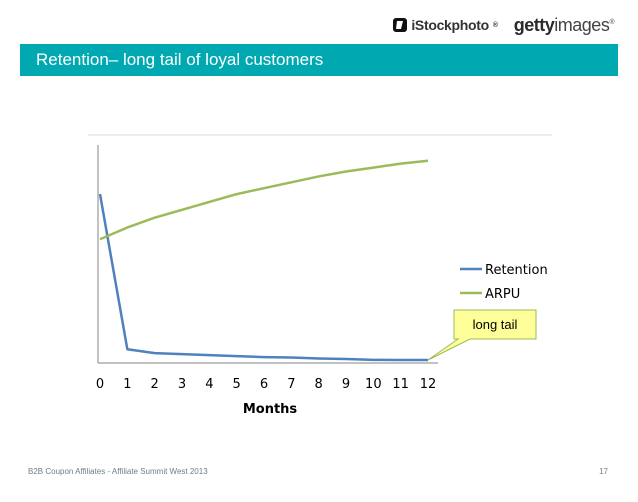  I want to click on x-tick-label: 4, so click(209, 384).